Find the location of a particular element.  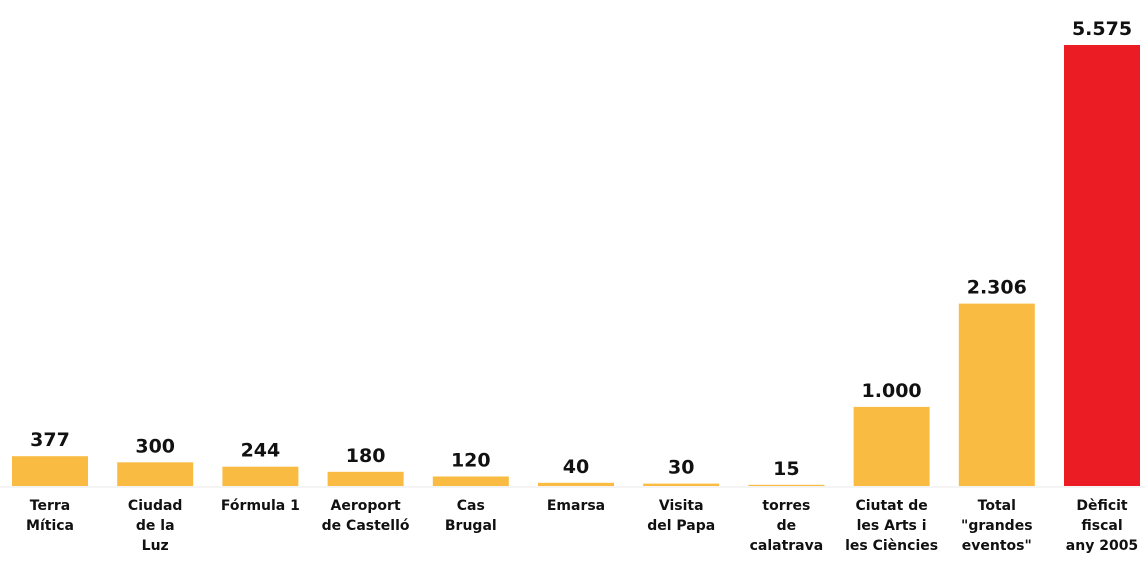

category-label-5-line-0: Emarsa is located at coordinates (576, 506).